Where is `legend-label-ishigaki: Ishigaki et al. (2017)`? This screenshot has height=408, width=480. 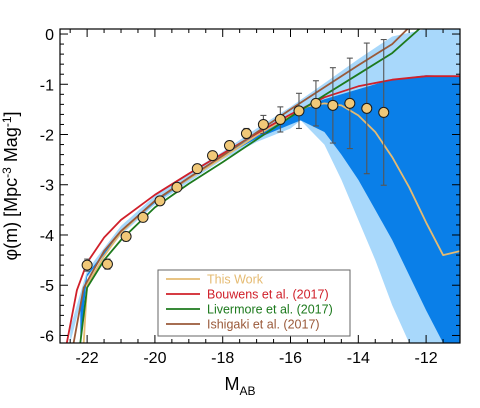
legend-label-ishigaki: Ishigaki et al. (2017) is located at coordinates (263, 325).